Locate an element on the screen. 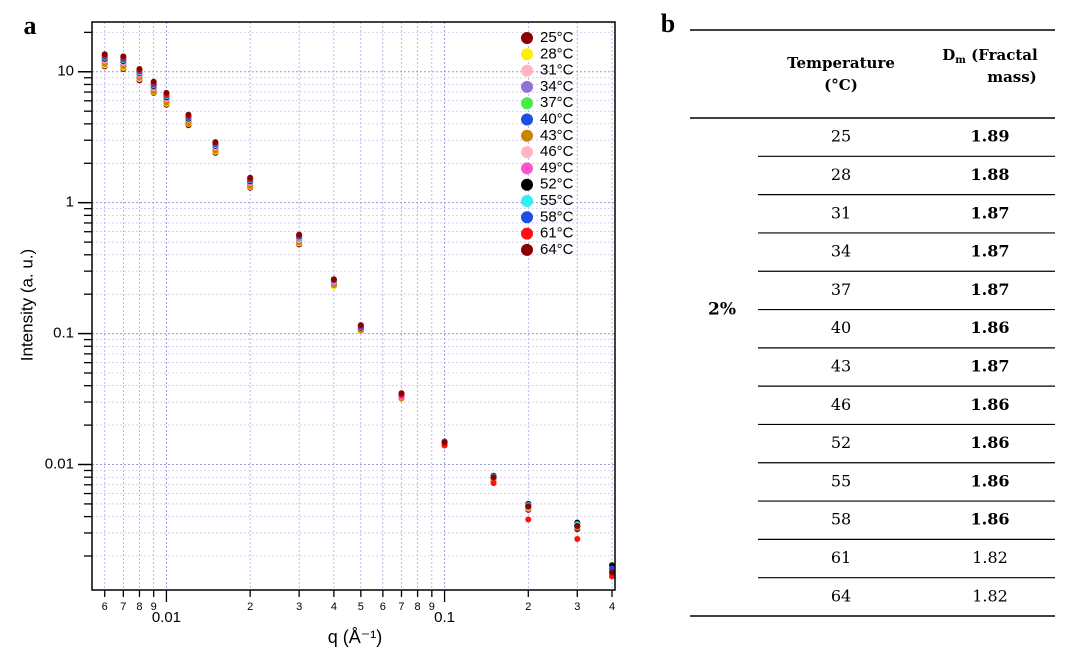  panel-label: a is located at coordinates (30, 25).